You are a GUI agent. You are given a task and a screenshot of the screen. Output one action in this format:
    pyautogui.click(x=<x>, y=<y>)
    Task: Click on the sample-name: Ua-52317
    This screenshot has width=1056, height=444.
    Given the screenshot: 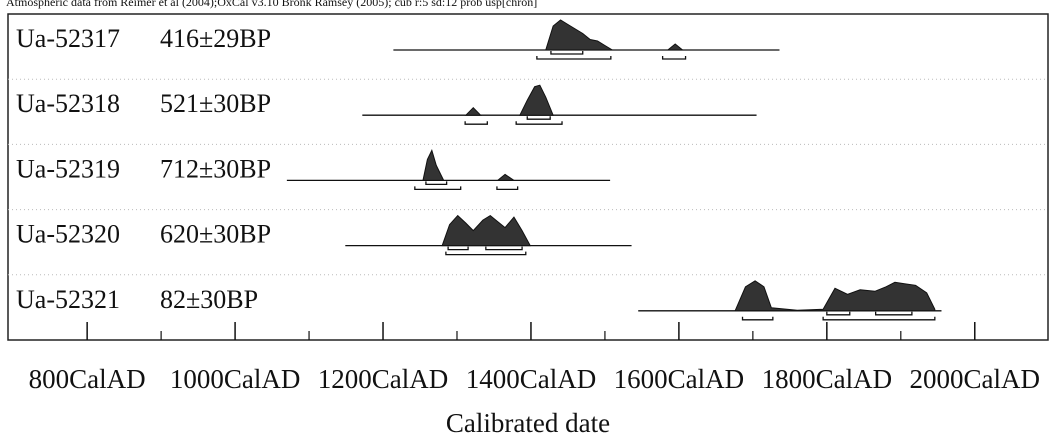 What is the action you would take?
    pyautogui.click(x=68, y=38)
    